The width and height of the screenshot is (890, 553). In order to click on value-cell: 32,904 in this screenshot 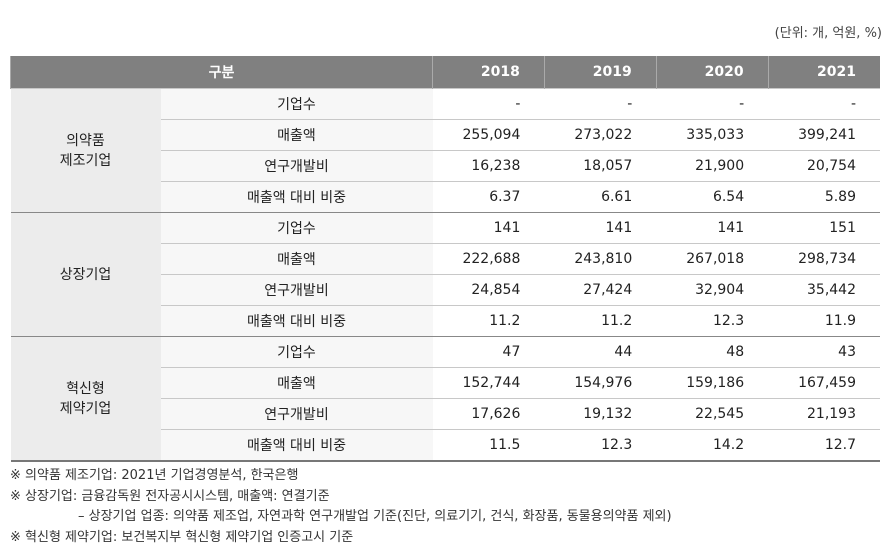, I will do `click(712, 290)`.